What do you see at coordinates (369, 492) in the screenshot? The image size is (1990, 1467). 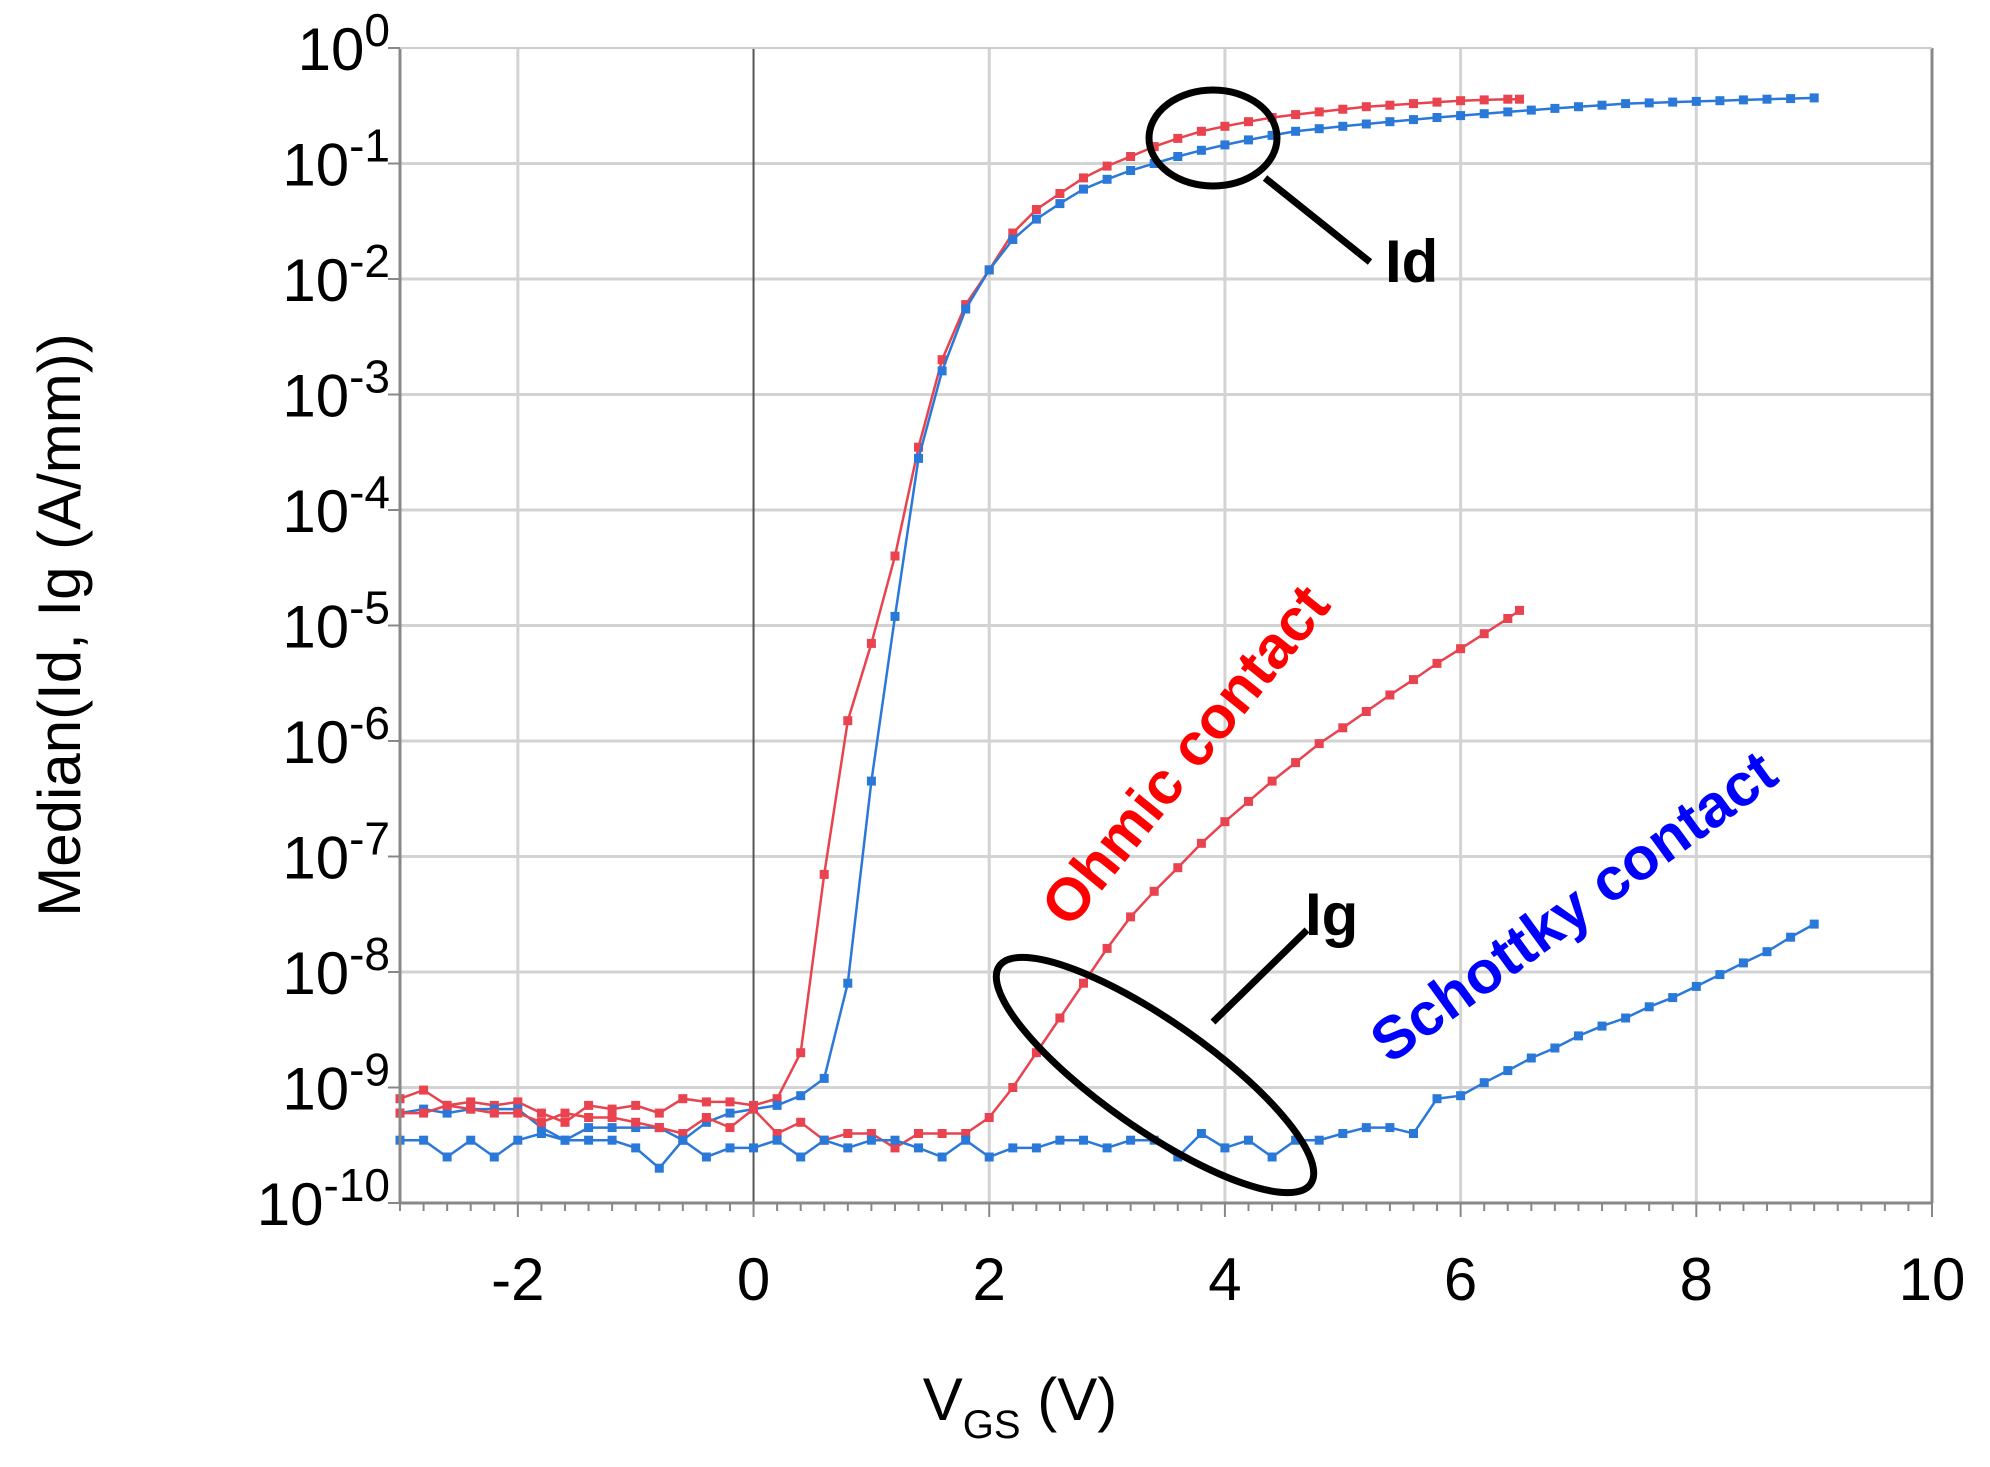 I see `y-tick-exp: -4` at bounding box center [369, 492].